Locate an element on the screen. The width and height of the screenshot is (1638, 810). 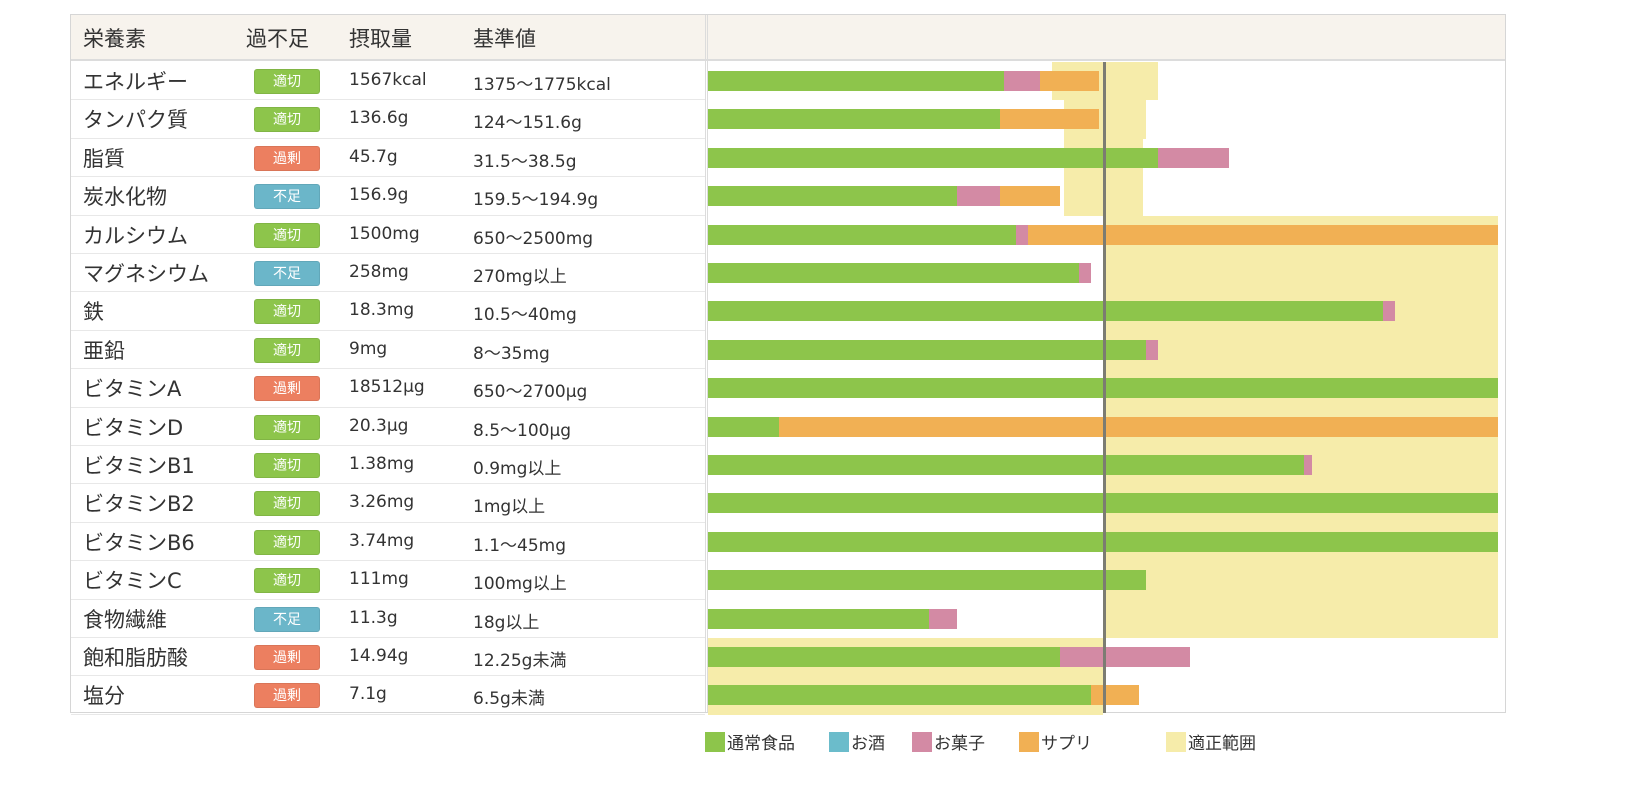
reference-value: 8～35mg is located at coordinates (511, 353).